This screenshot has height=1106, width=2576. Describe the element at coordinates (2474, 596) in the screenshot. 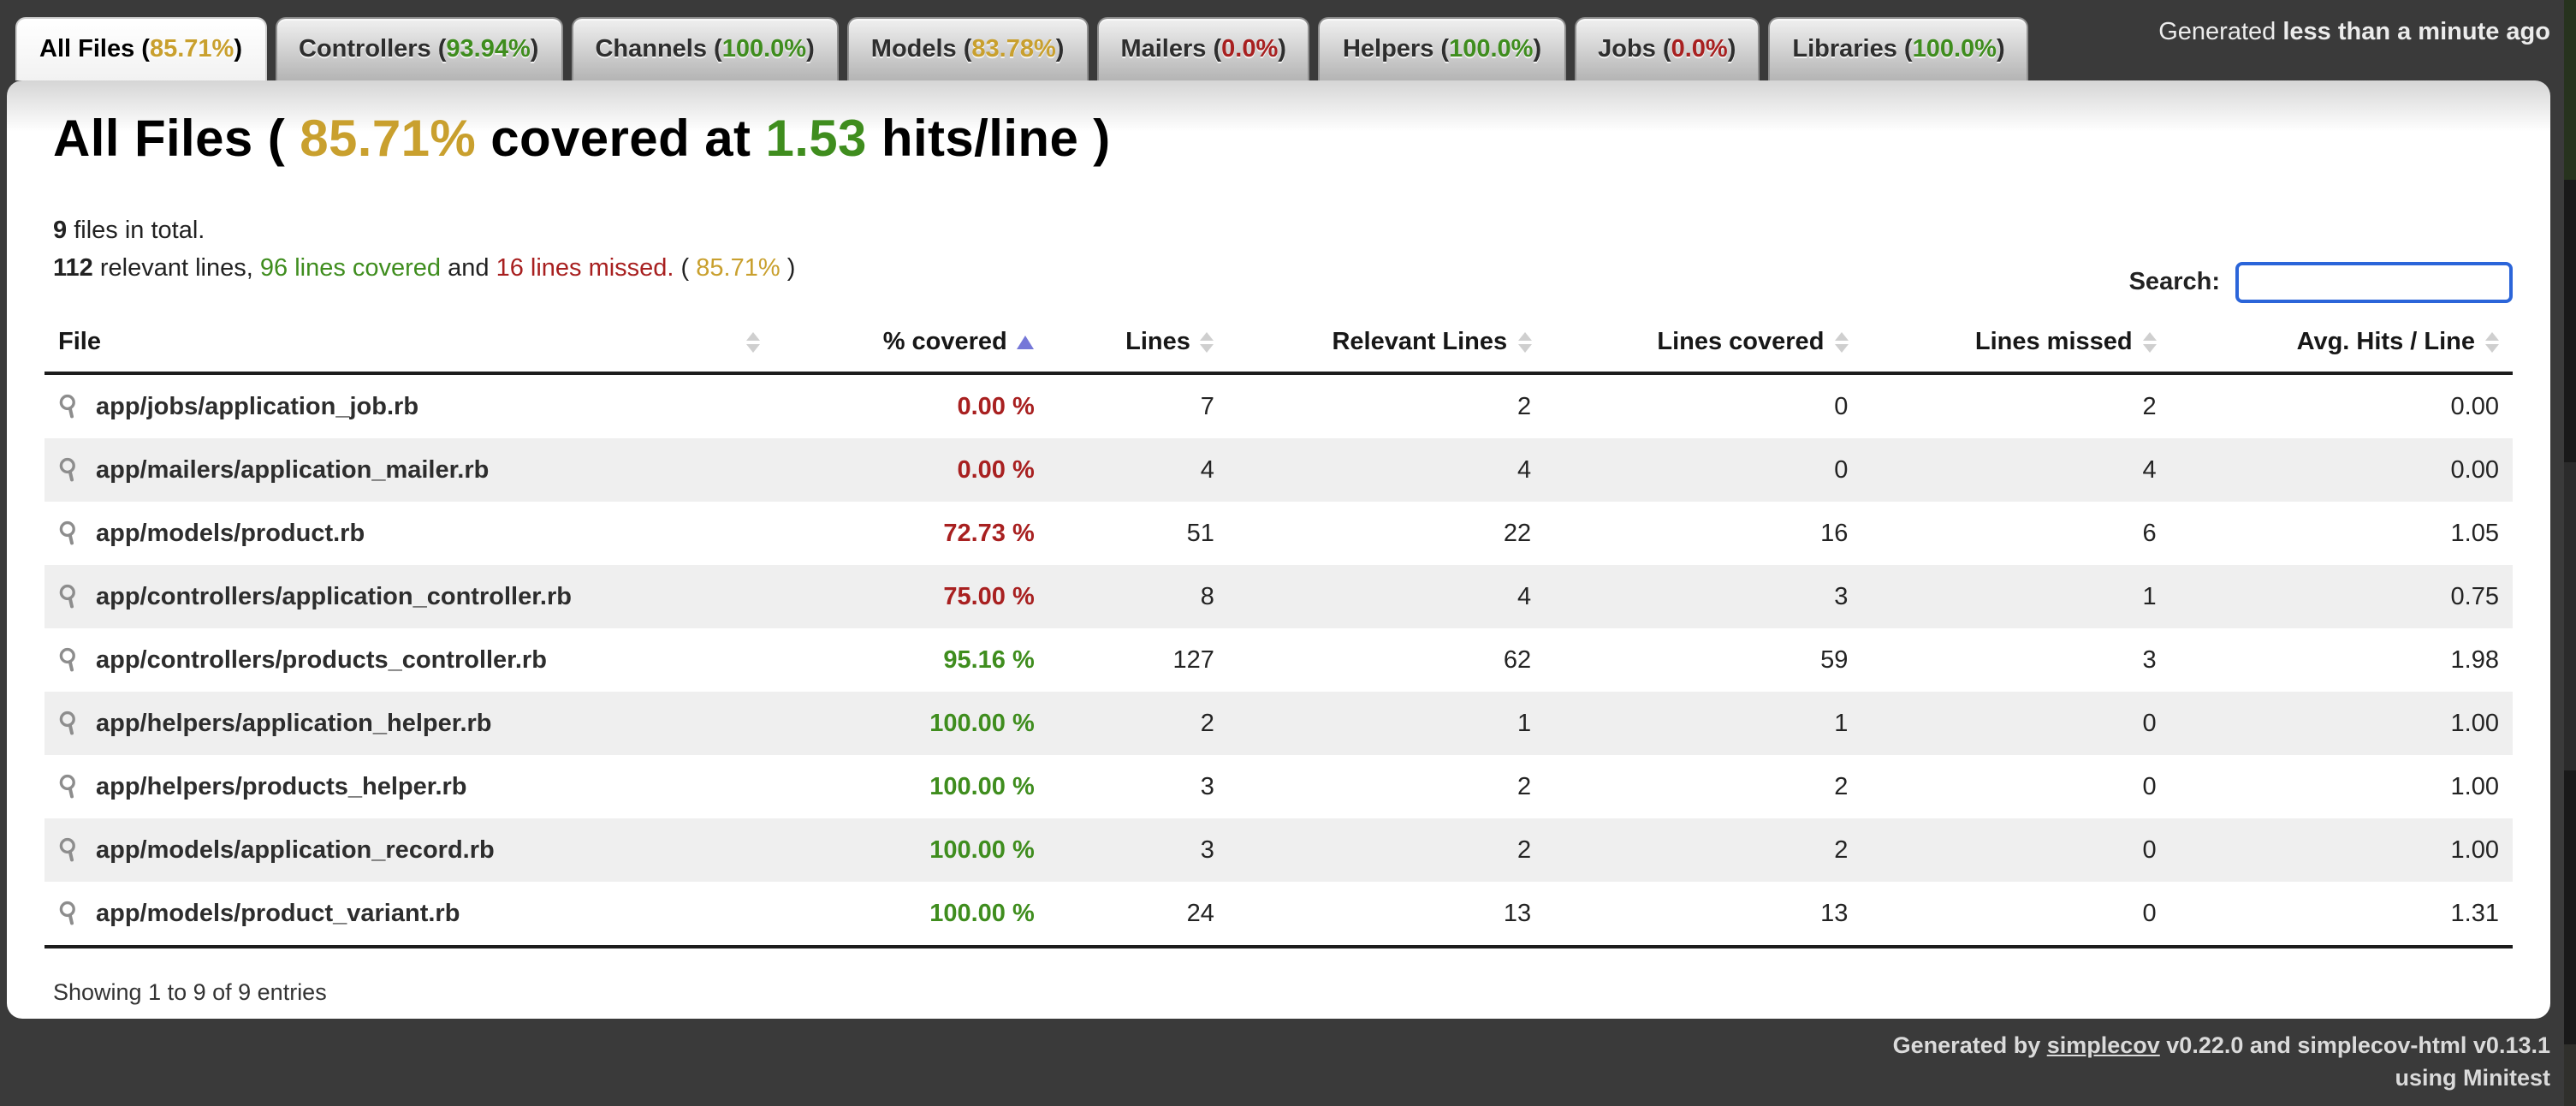

I see `cell-avg-hits: 0.75` at that location.